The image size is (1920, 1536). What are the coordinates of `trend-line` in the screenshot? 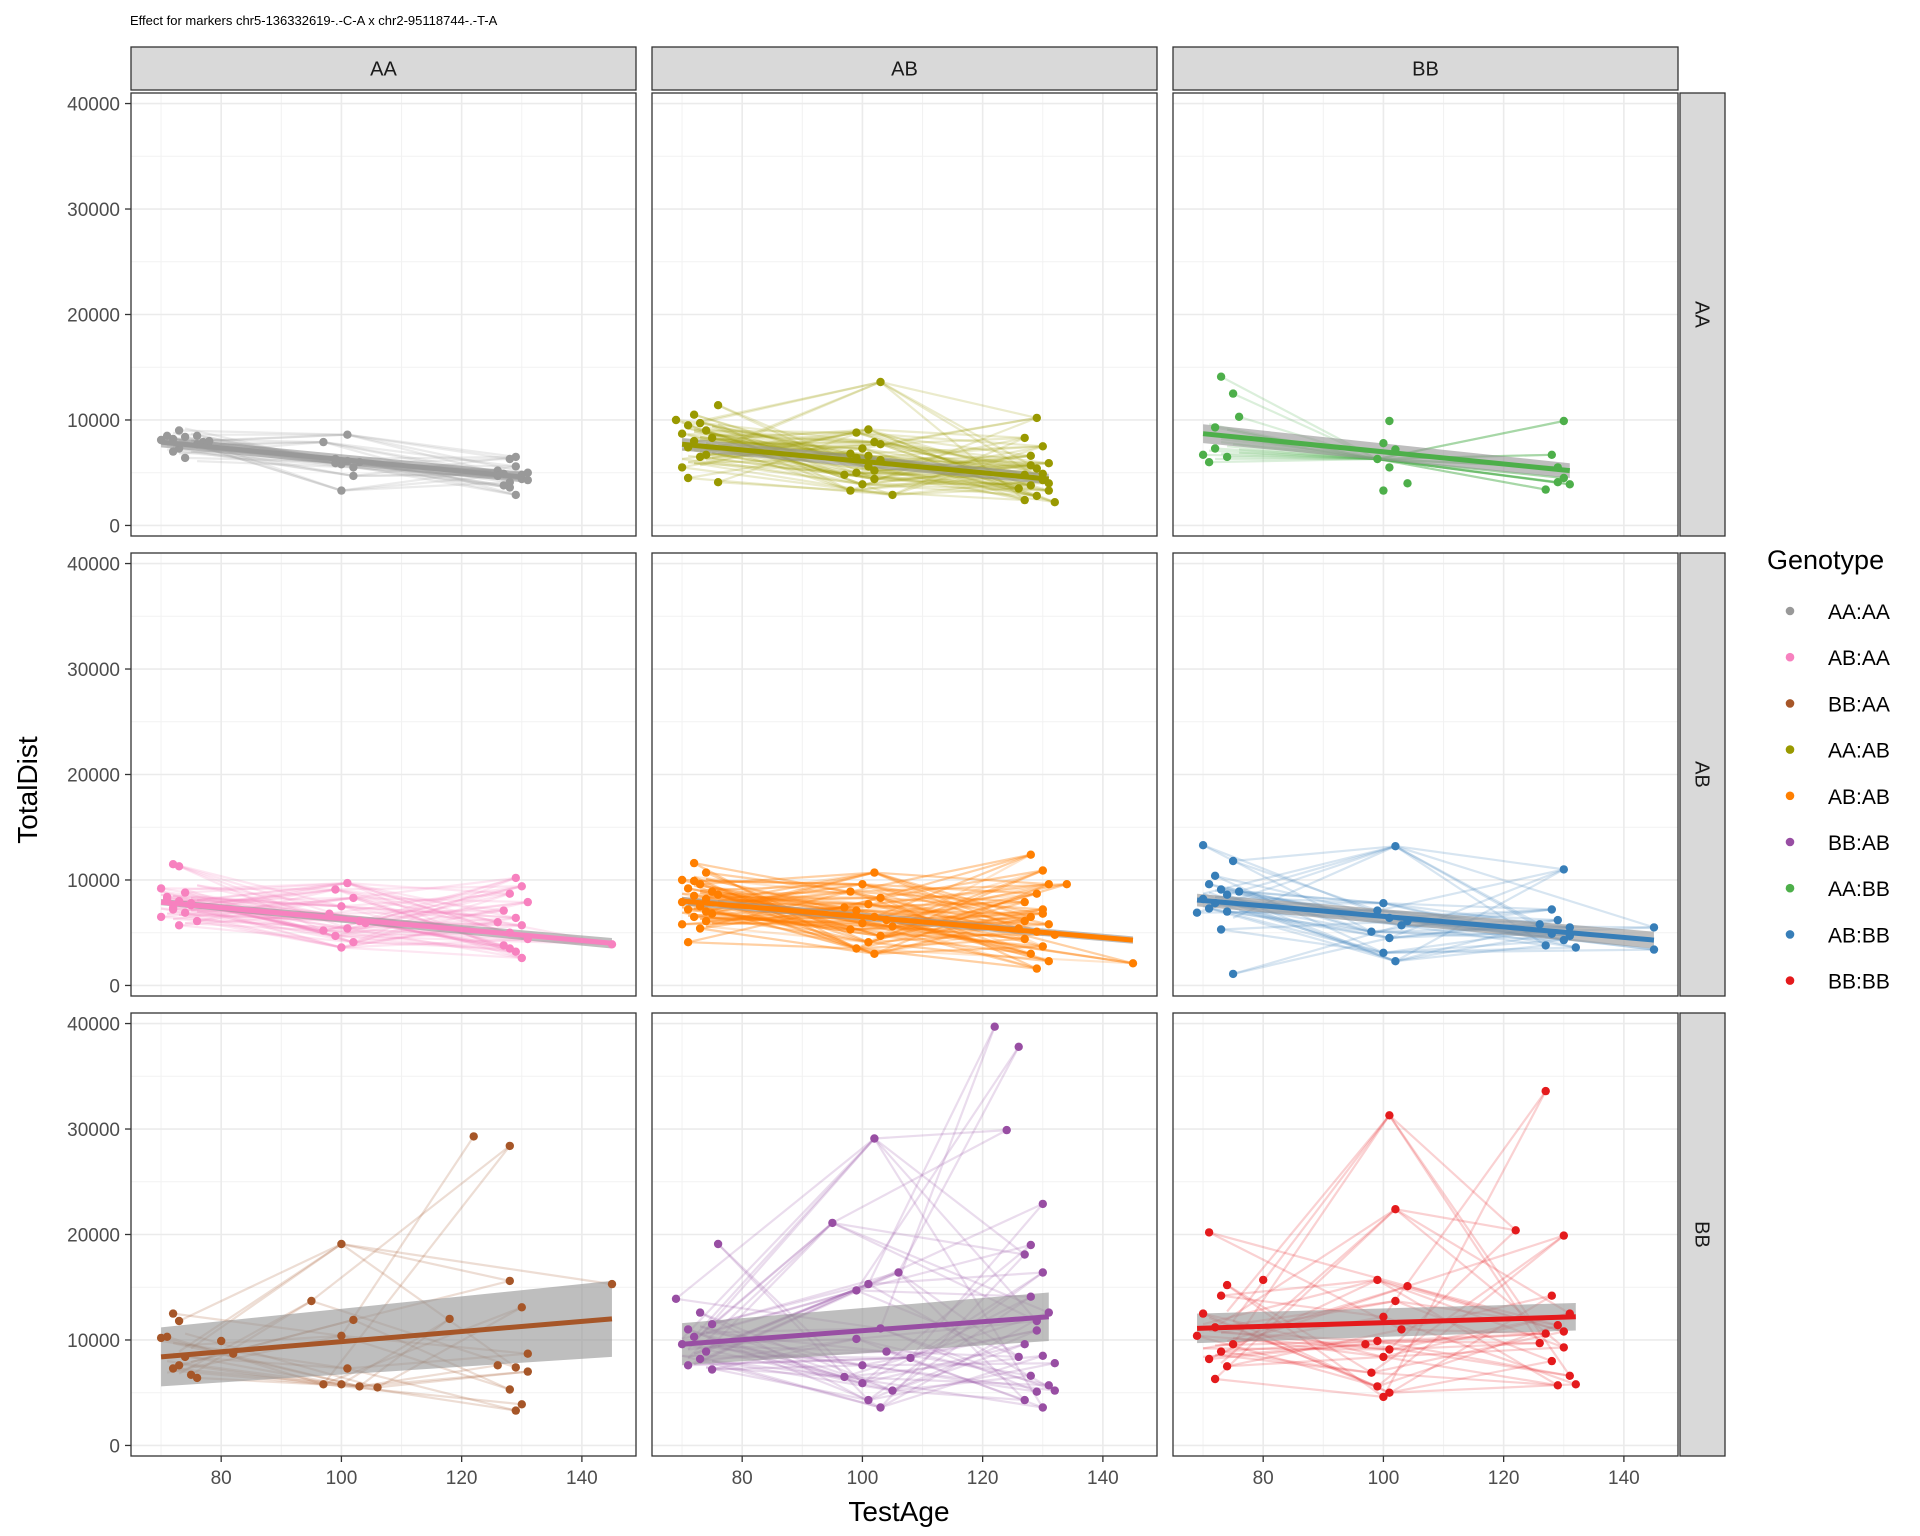 It's located at (865, 461).